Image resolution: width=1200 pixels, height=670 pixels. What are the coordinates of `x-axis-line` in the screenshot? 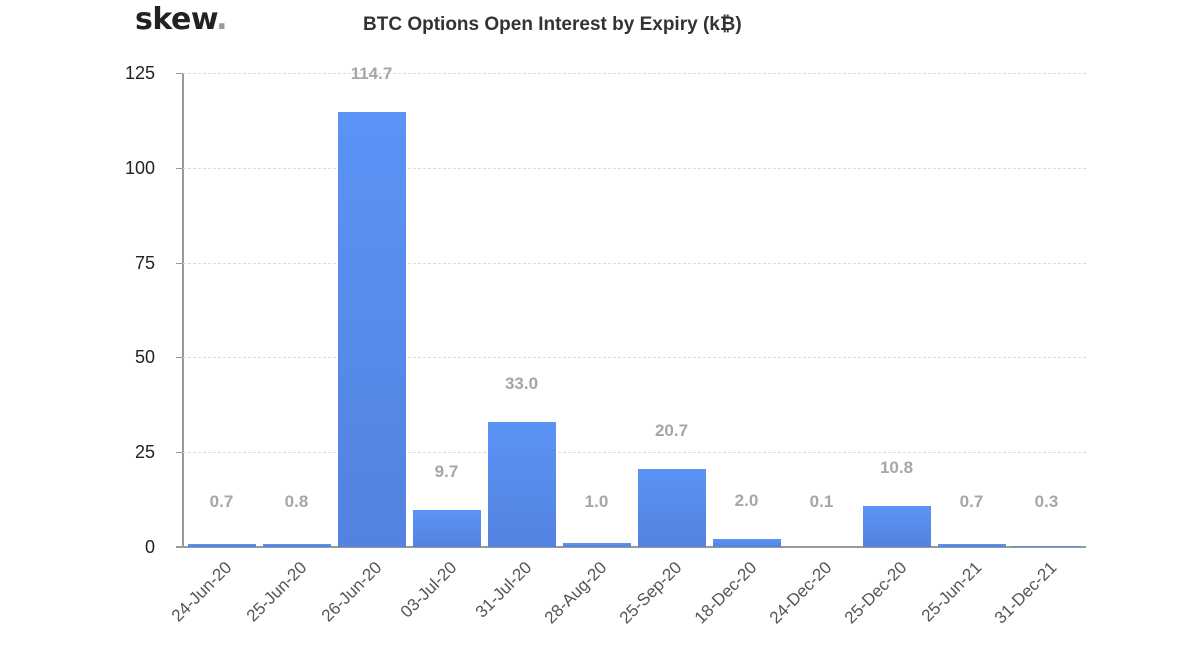 It's located at (631, 547).